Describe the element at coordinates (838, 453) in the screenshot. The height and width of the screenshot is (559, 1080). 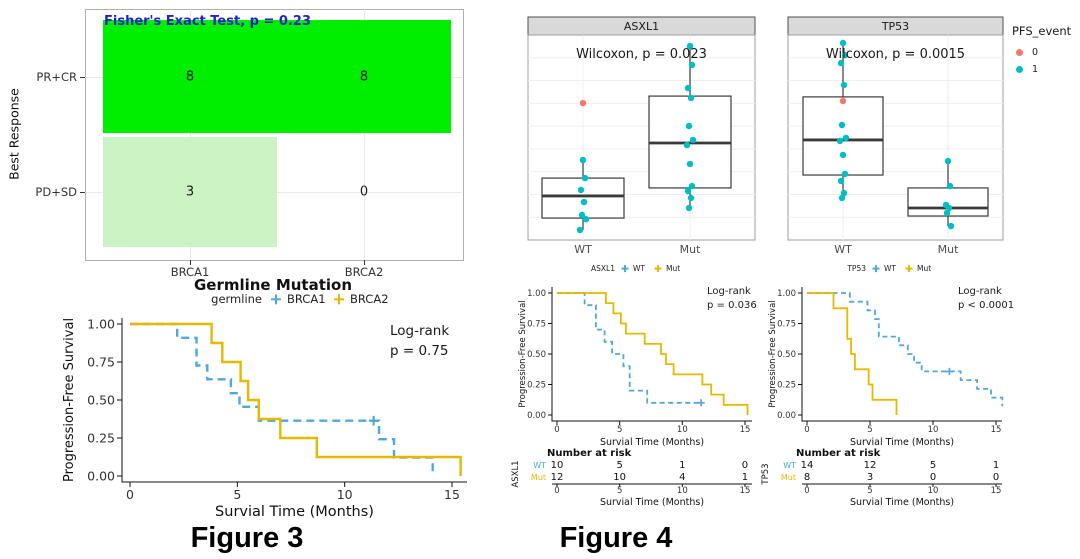
I see `risk-table-title: Number at risk` at that location.